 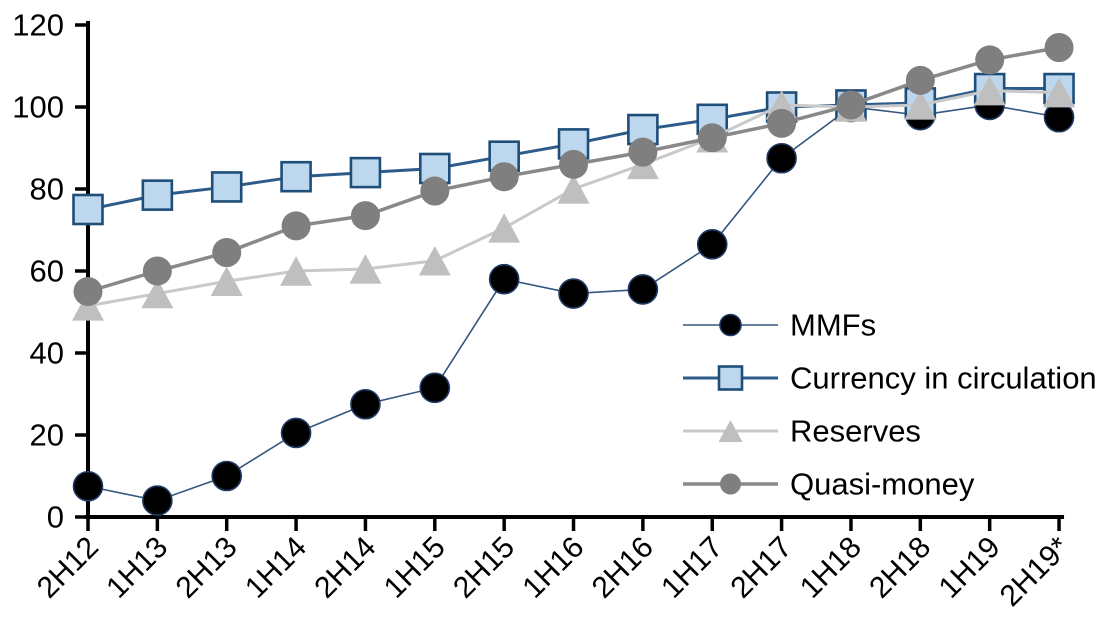 What do you see at coordinates (55, 517) in the screenshot?
I see `y-tick-label: 0` at bounding box center [55, 517].